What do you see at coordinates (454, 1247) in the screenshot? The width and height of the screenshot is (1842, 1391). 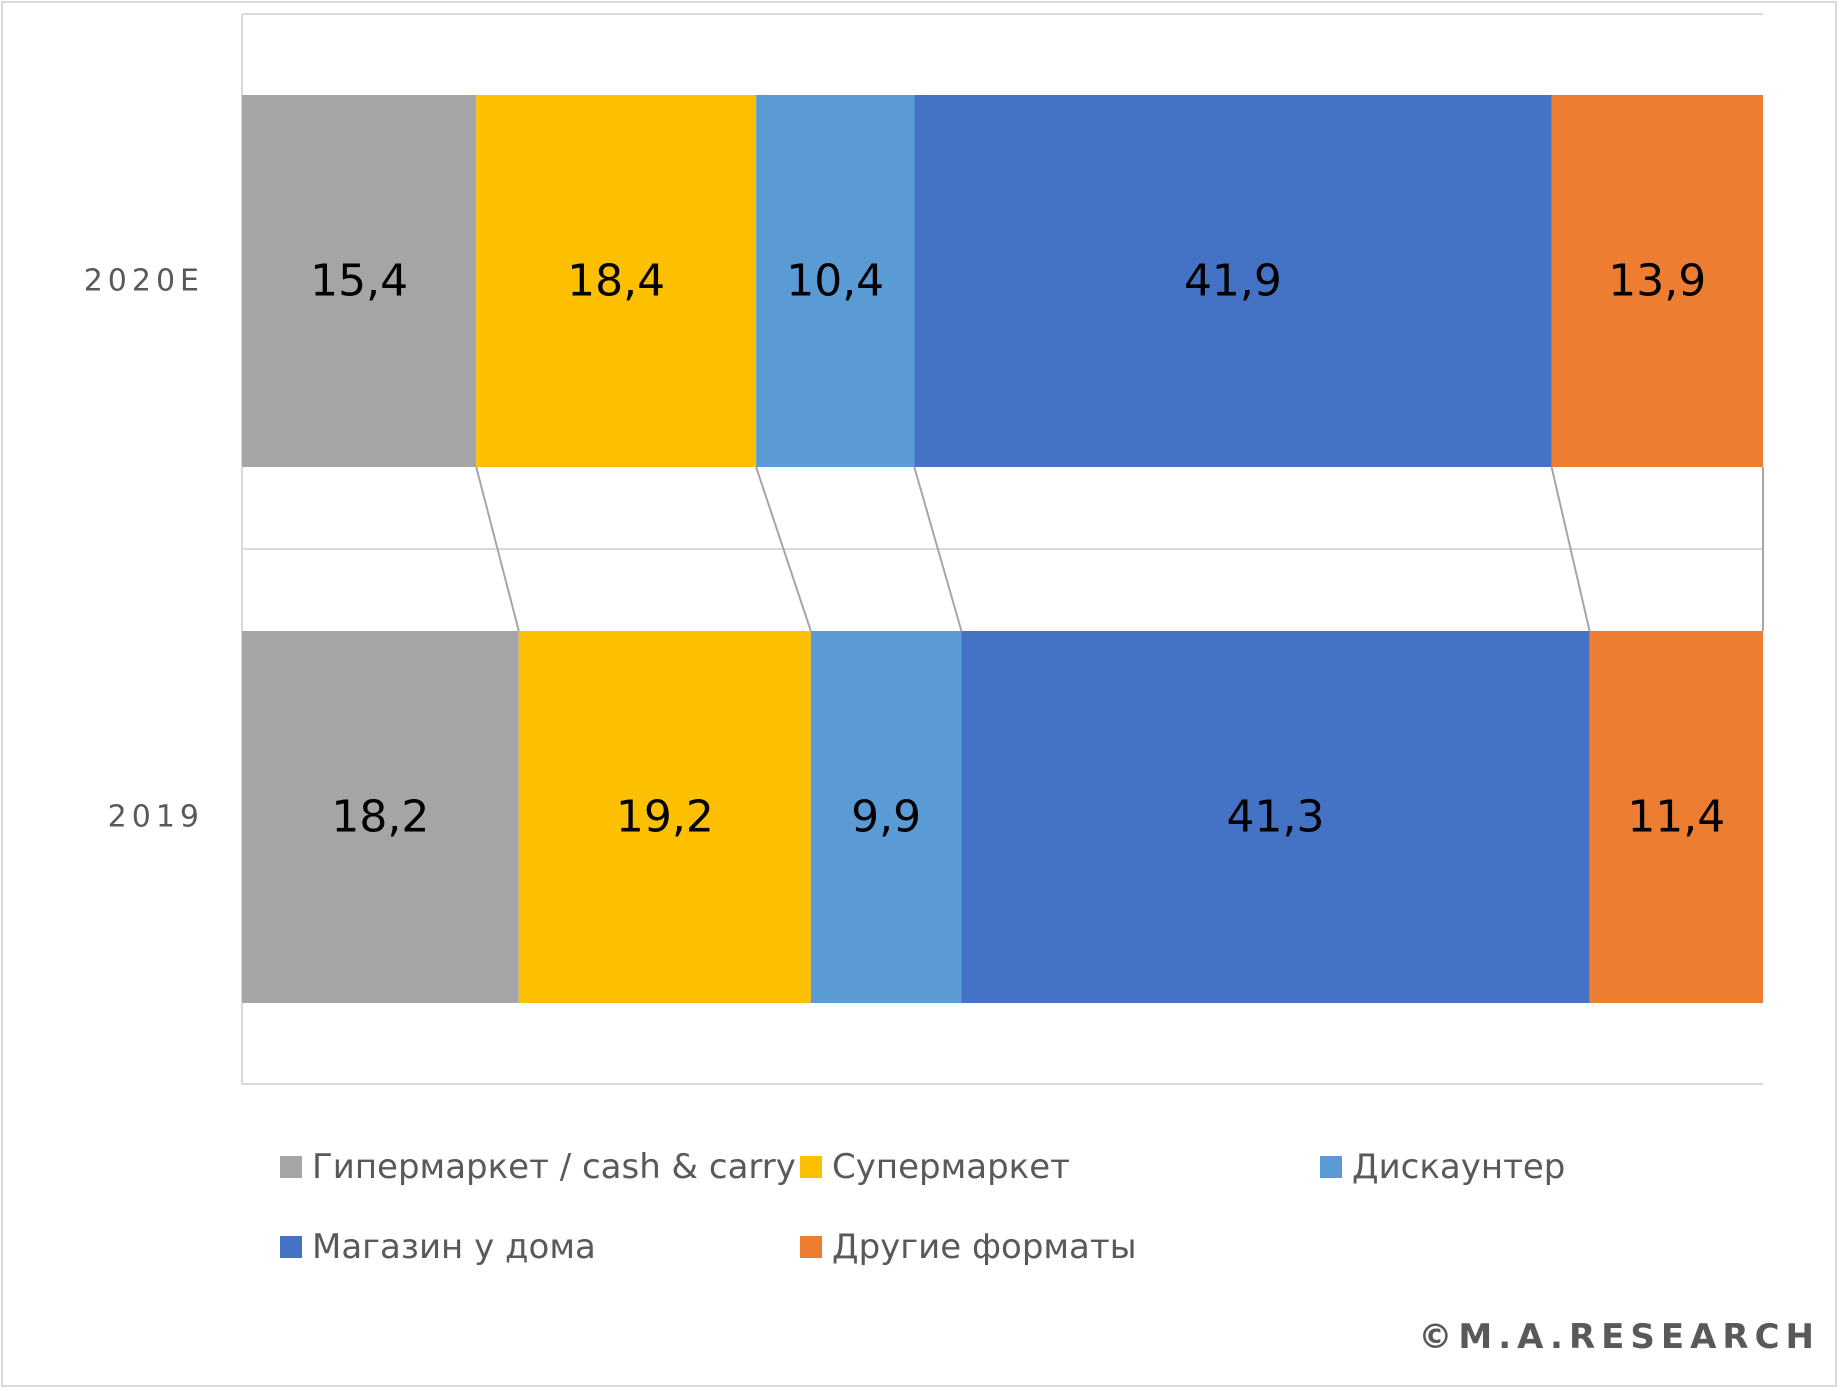 I see `legend-label: Магазин у дома` at bounding box center [454, 1247].